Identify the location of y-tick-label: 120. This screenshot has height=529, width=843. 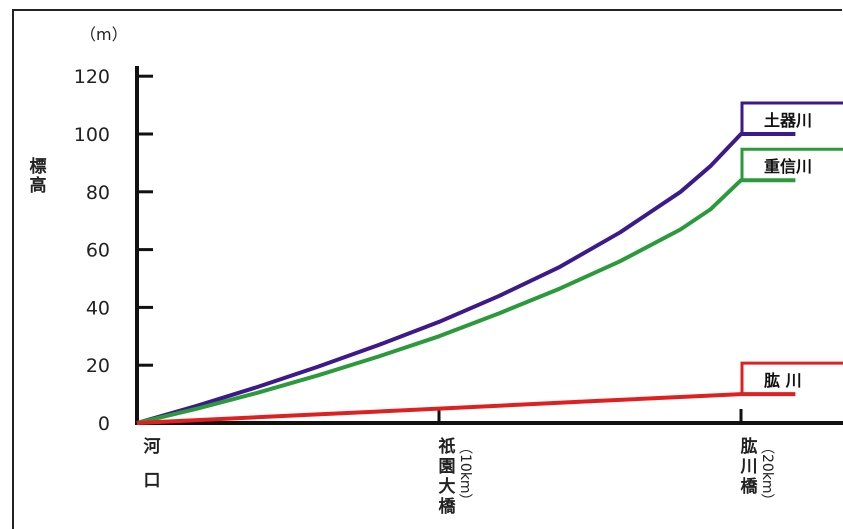
(92, 77).